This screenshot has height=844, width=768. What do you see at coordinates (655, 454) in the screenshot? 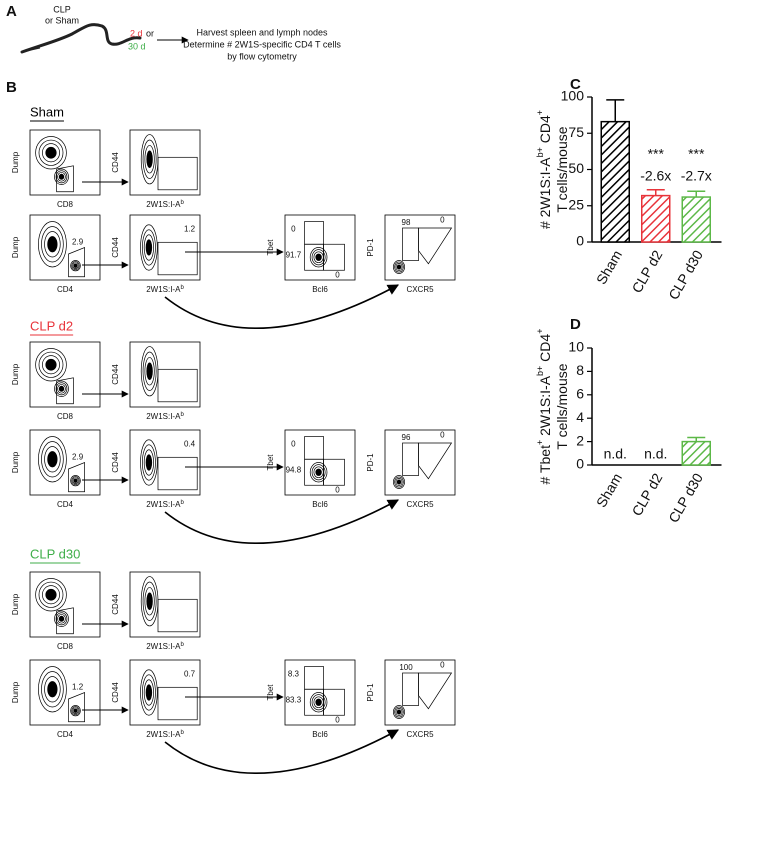
I see `value-label: n.d.` at bounding box center [655, 454].